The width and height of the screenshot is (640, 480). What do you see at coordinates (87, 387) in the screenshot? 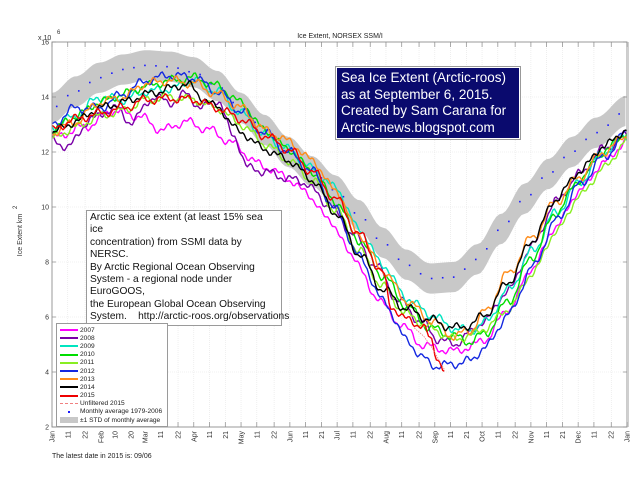
I see `legend-label: 2014` at bounding box center [87, 387].